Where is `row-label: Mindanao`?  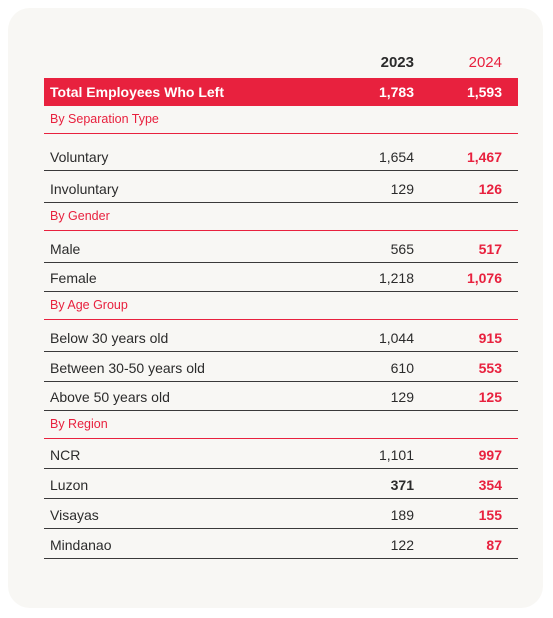 row-label: Mindanao is located at coordinates (81, 545).